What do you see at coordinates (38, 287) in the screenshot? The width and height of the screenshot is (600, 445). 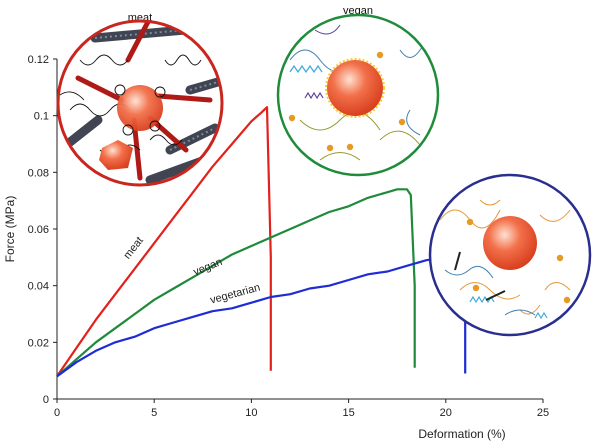 I see `y-tick-label: 0.04` at bounding box center [38, 287].